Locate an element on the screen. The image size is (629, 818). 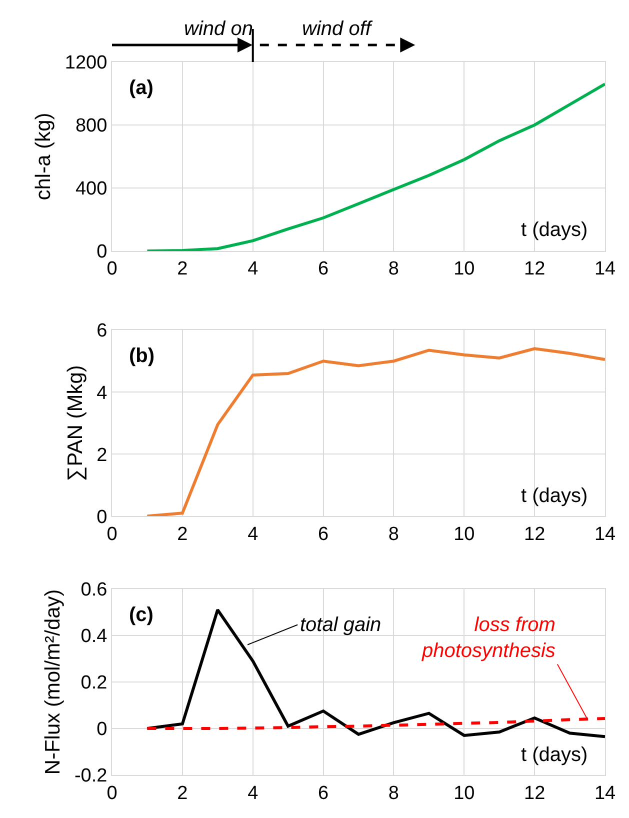
y-axis-title: N-Flux (mol/m²/day) is located at coordinates (53, 682).